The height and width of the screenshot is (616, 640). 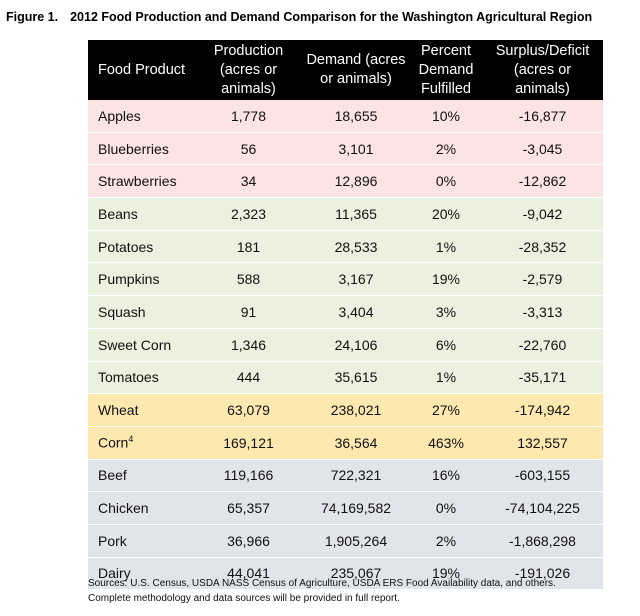 I want to click on cell-value: -603,155, so click(x=542, y=475).